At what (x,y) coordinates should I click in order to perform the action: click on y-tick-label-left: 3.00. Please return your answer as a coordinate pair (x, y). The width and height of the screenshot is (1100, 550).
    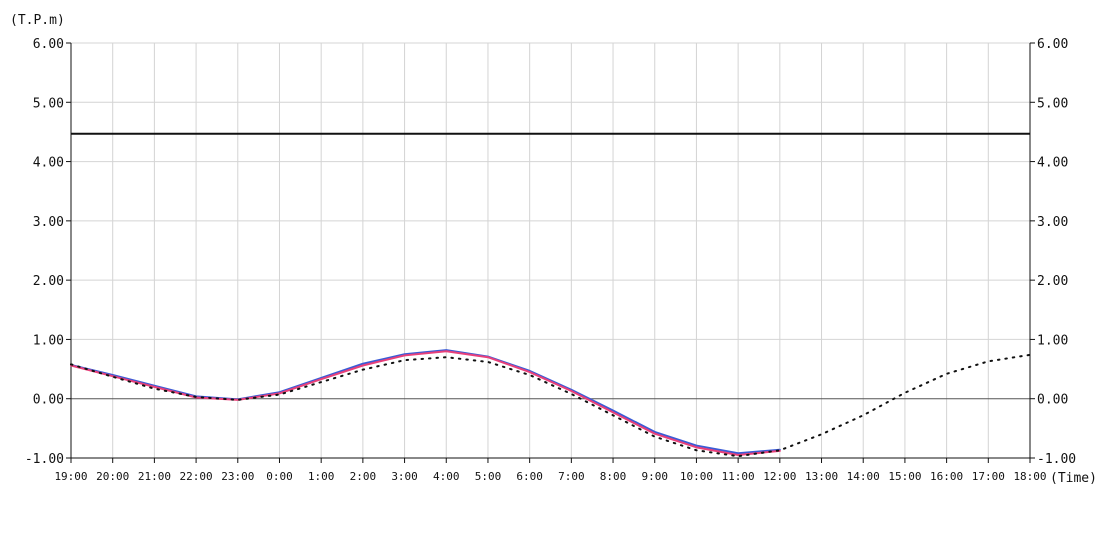
    Looking at the image, I should click on (48, 222).